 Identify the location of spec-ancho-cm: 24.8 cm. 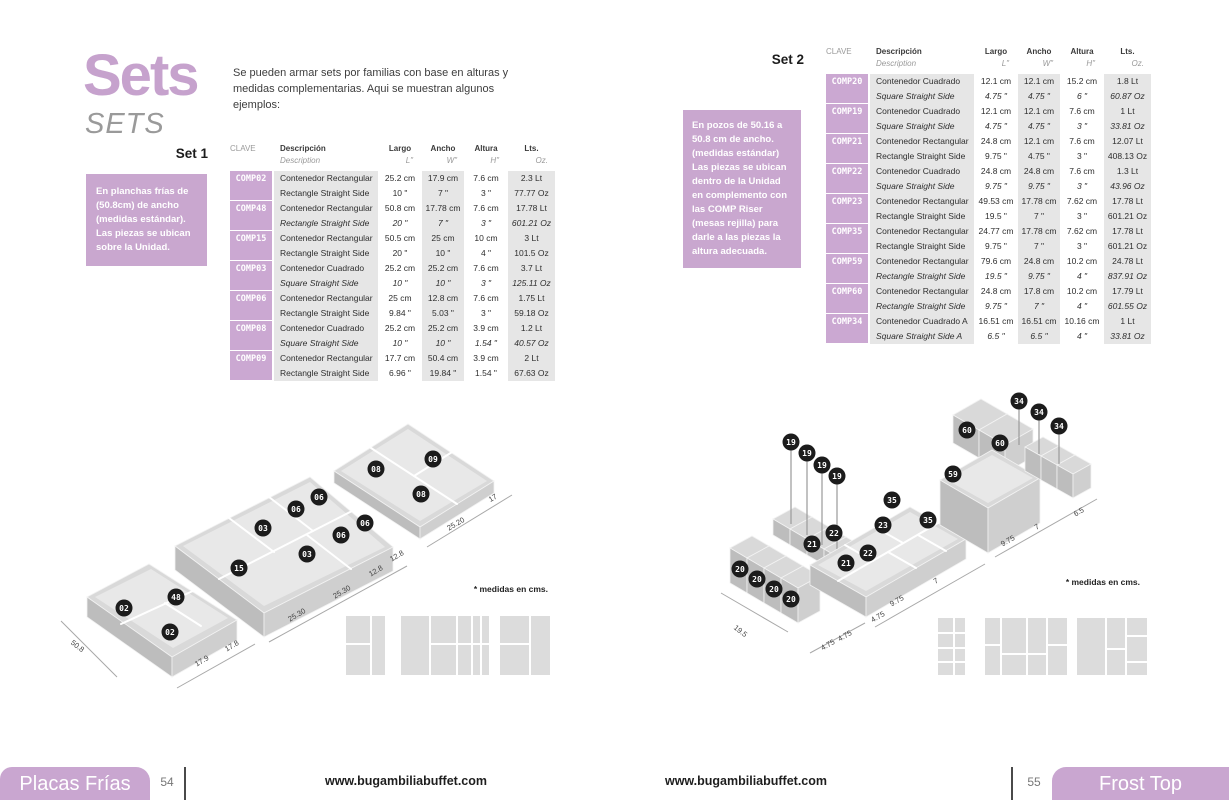
(1039, 171).